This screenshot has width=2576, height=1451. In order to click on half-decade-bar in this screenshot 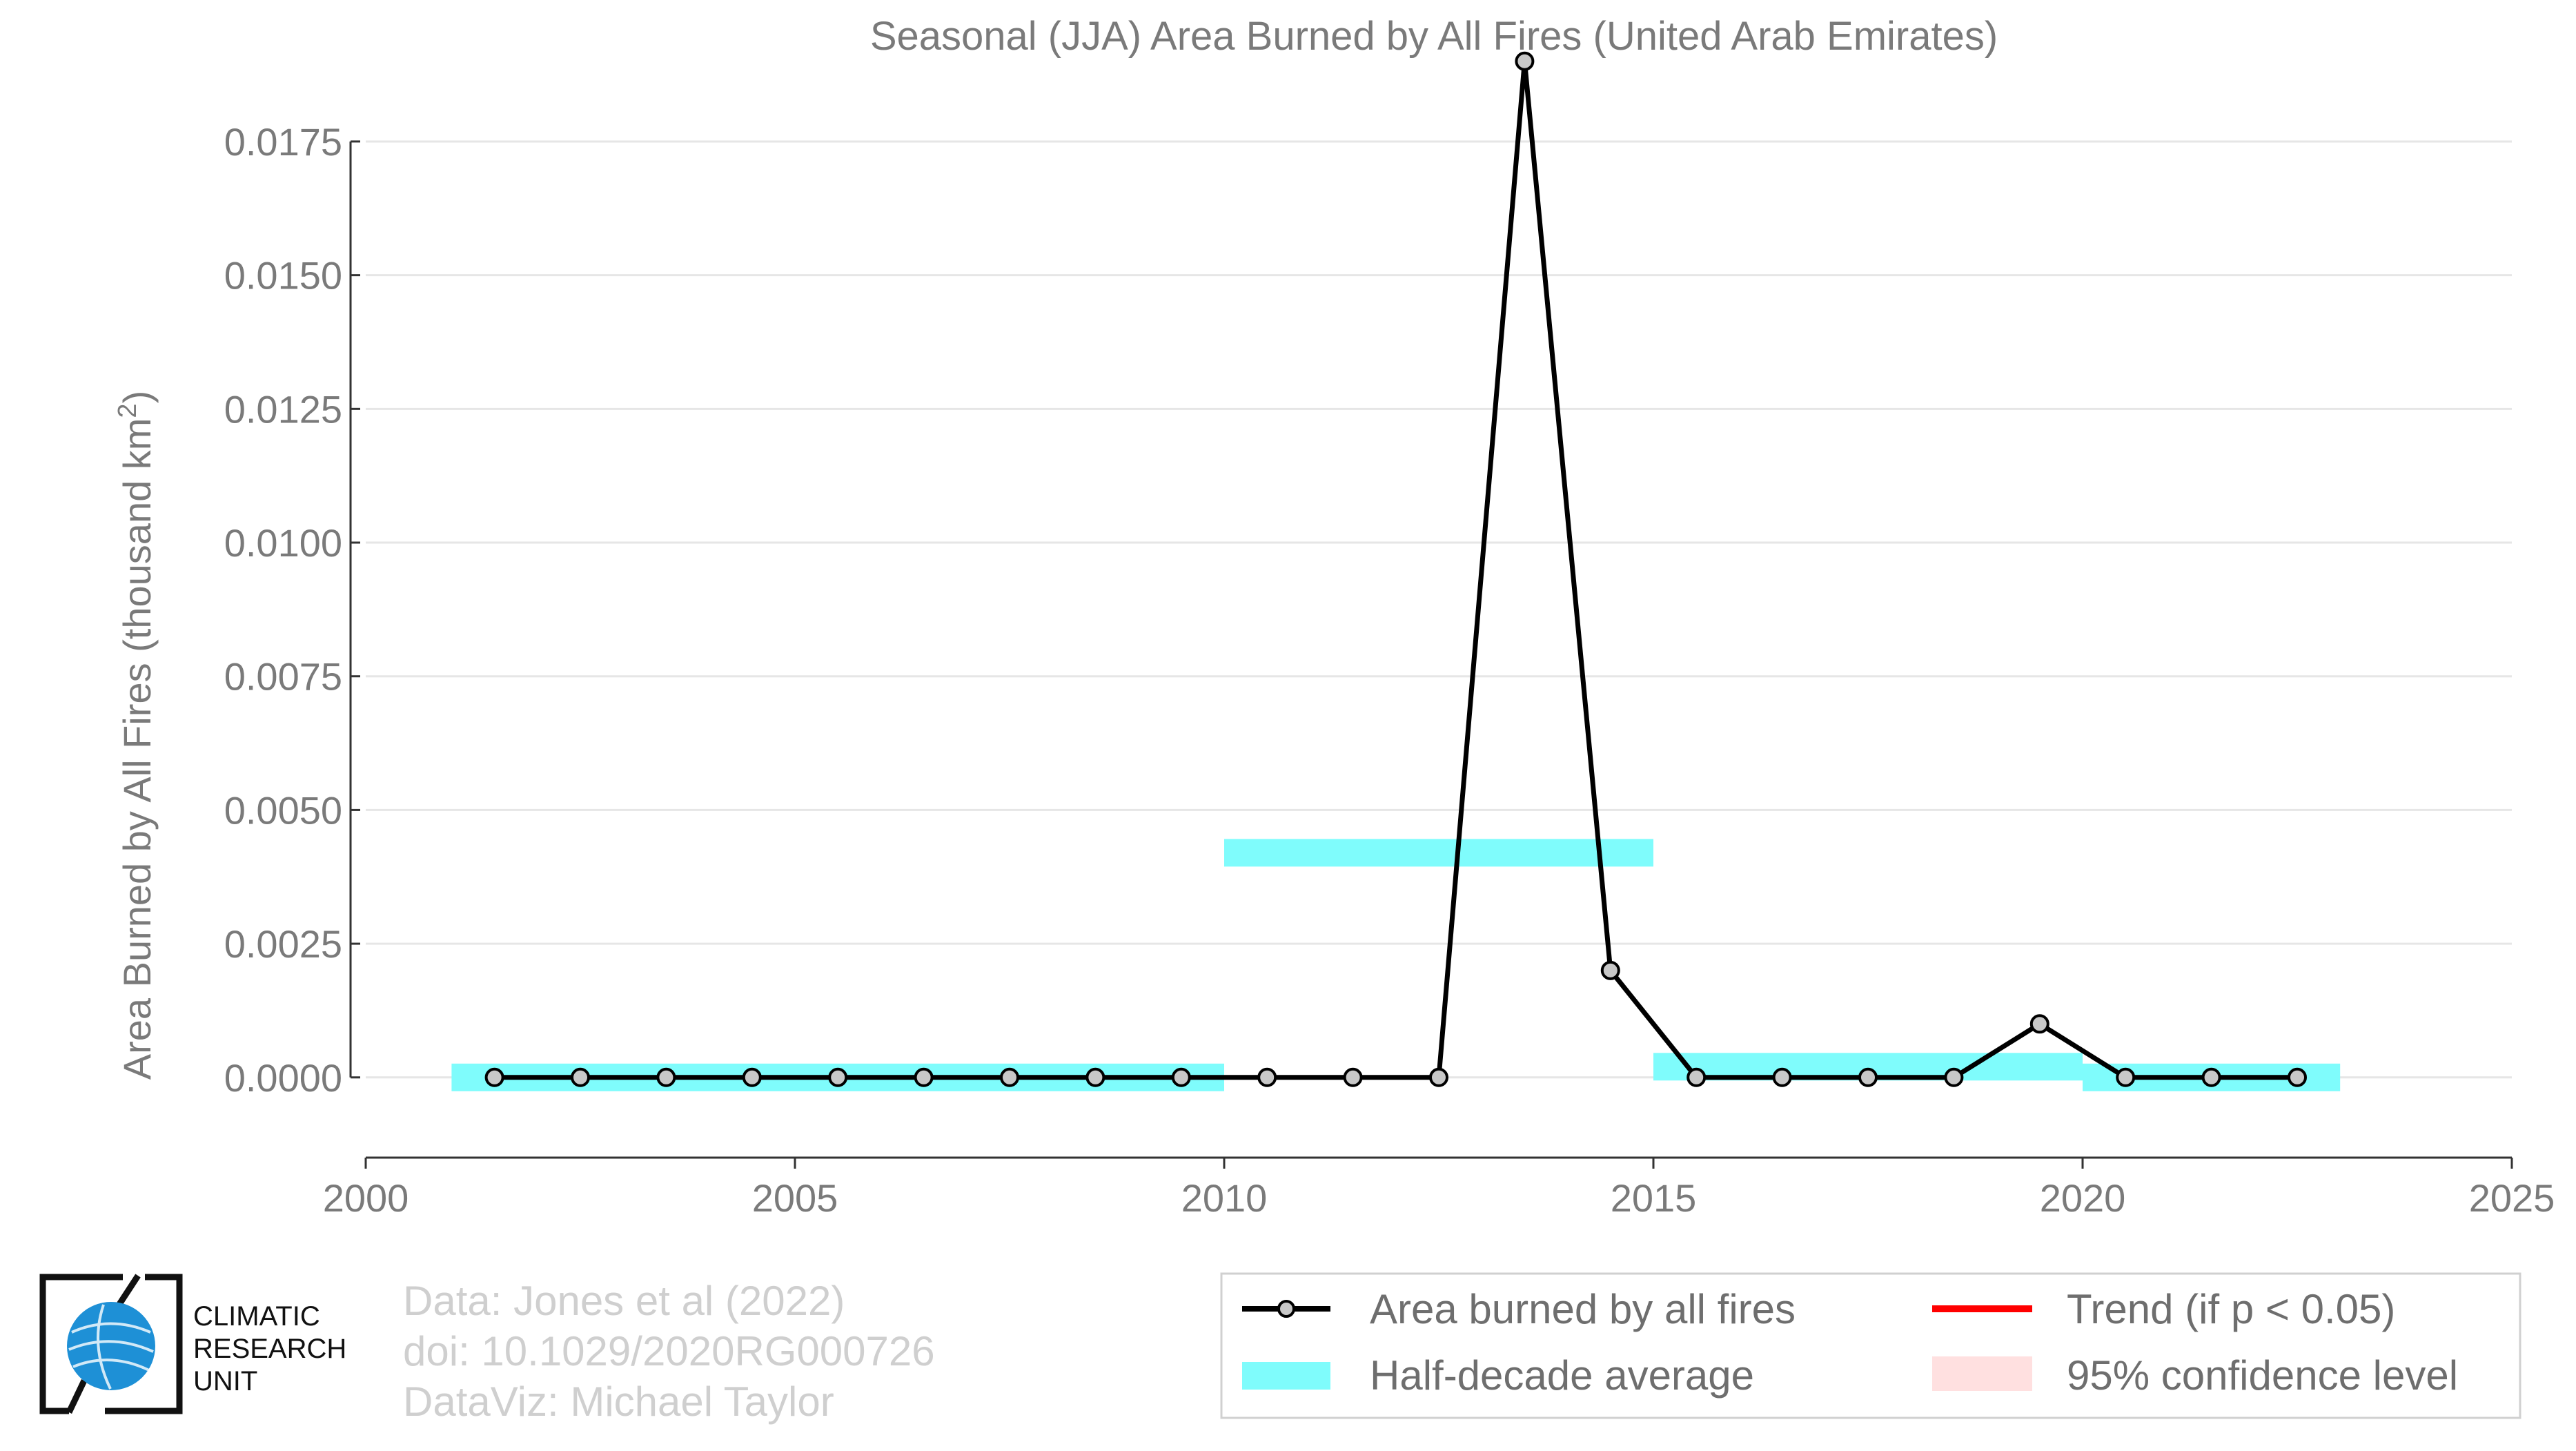, I will do `click(1438, 853)`.